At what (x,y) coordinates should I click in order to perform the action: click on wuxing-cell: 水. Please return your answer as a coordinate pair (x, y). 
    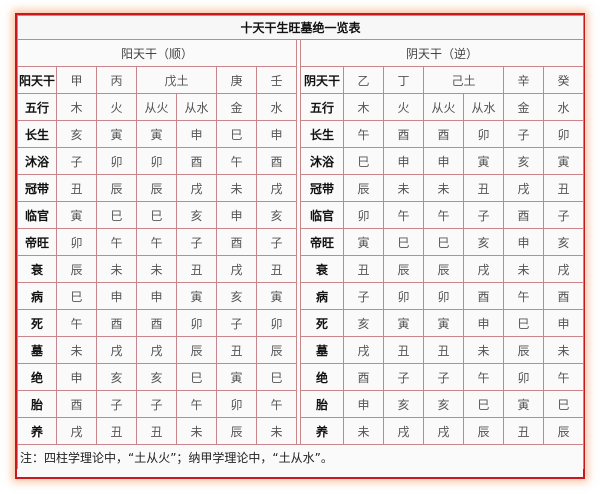
    Looking at the image, I should click on (563, 107).